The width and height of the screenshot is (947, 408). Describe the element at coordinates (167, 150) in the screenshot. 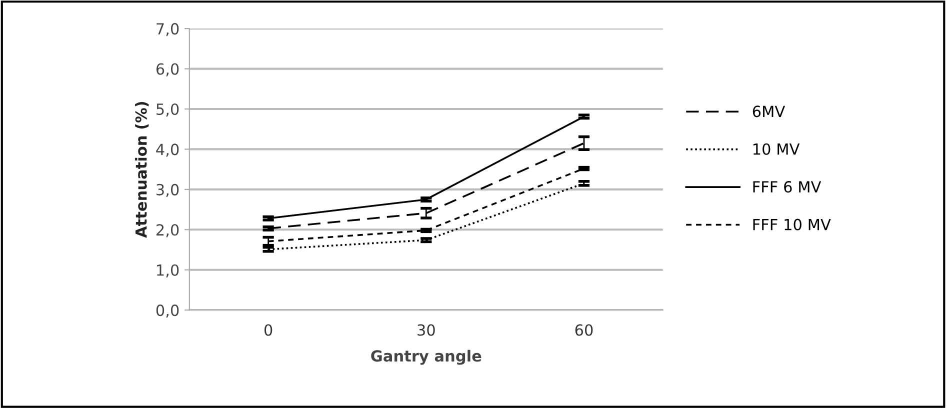

I see `y-tick-label: 4,0` at that location.